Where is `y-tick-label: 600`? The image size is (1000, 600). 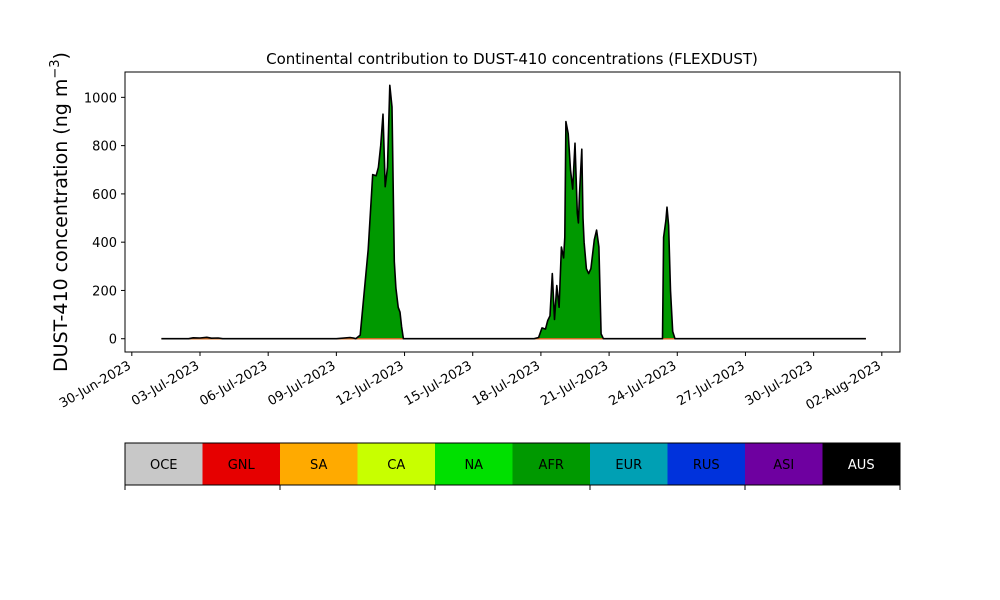 y-tick-label: 600 is located at coordinates (104, 195).